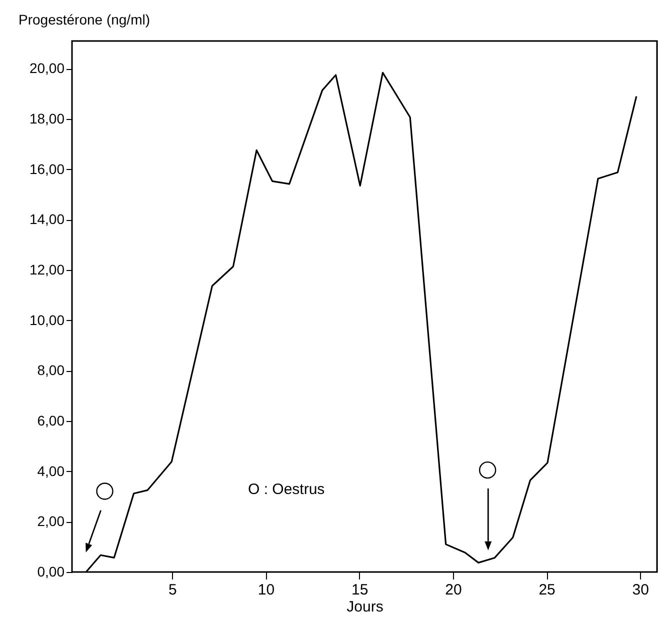 The image size is (658, 627). I want to click on y-tick-label: 18,00, so click(47, 118).